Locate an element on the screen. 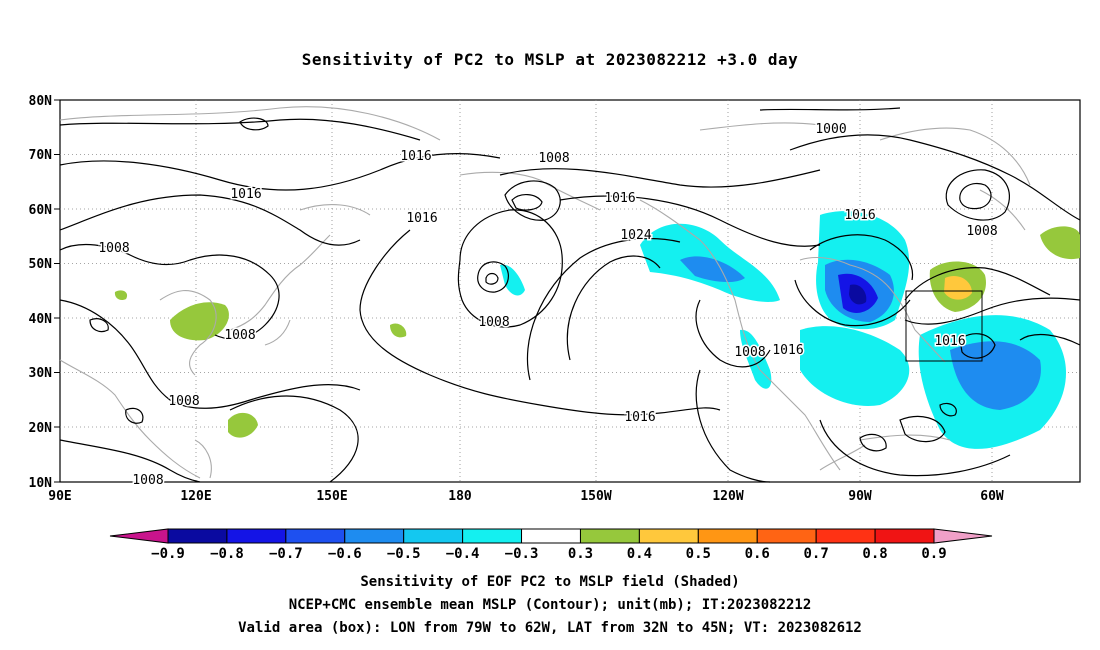 The height and width of the screenshot is (650, 1100). lon-axis-labels: 90E 120E 150E 180 150W 120W 90W 60W is located at coordinates (526, 496).